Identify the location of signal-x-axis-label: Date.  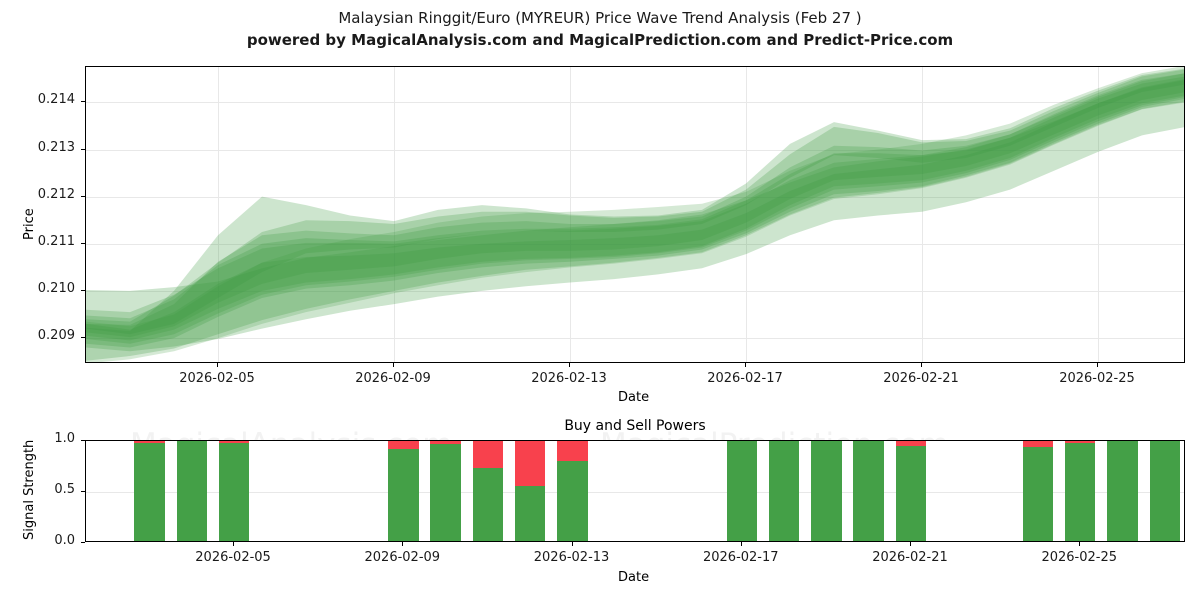
(634, 577).